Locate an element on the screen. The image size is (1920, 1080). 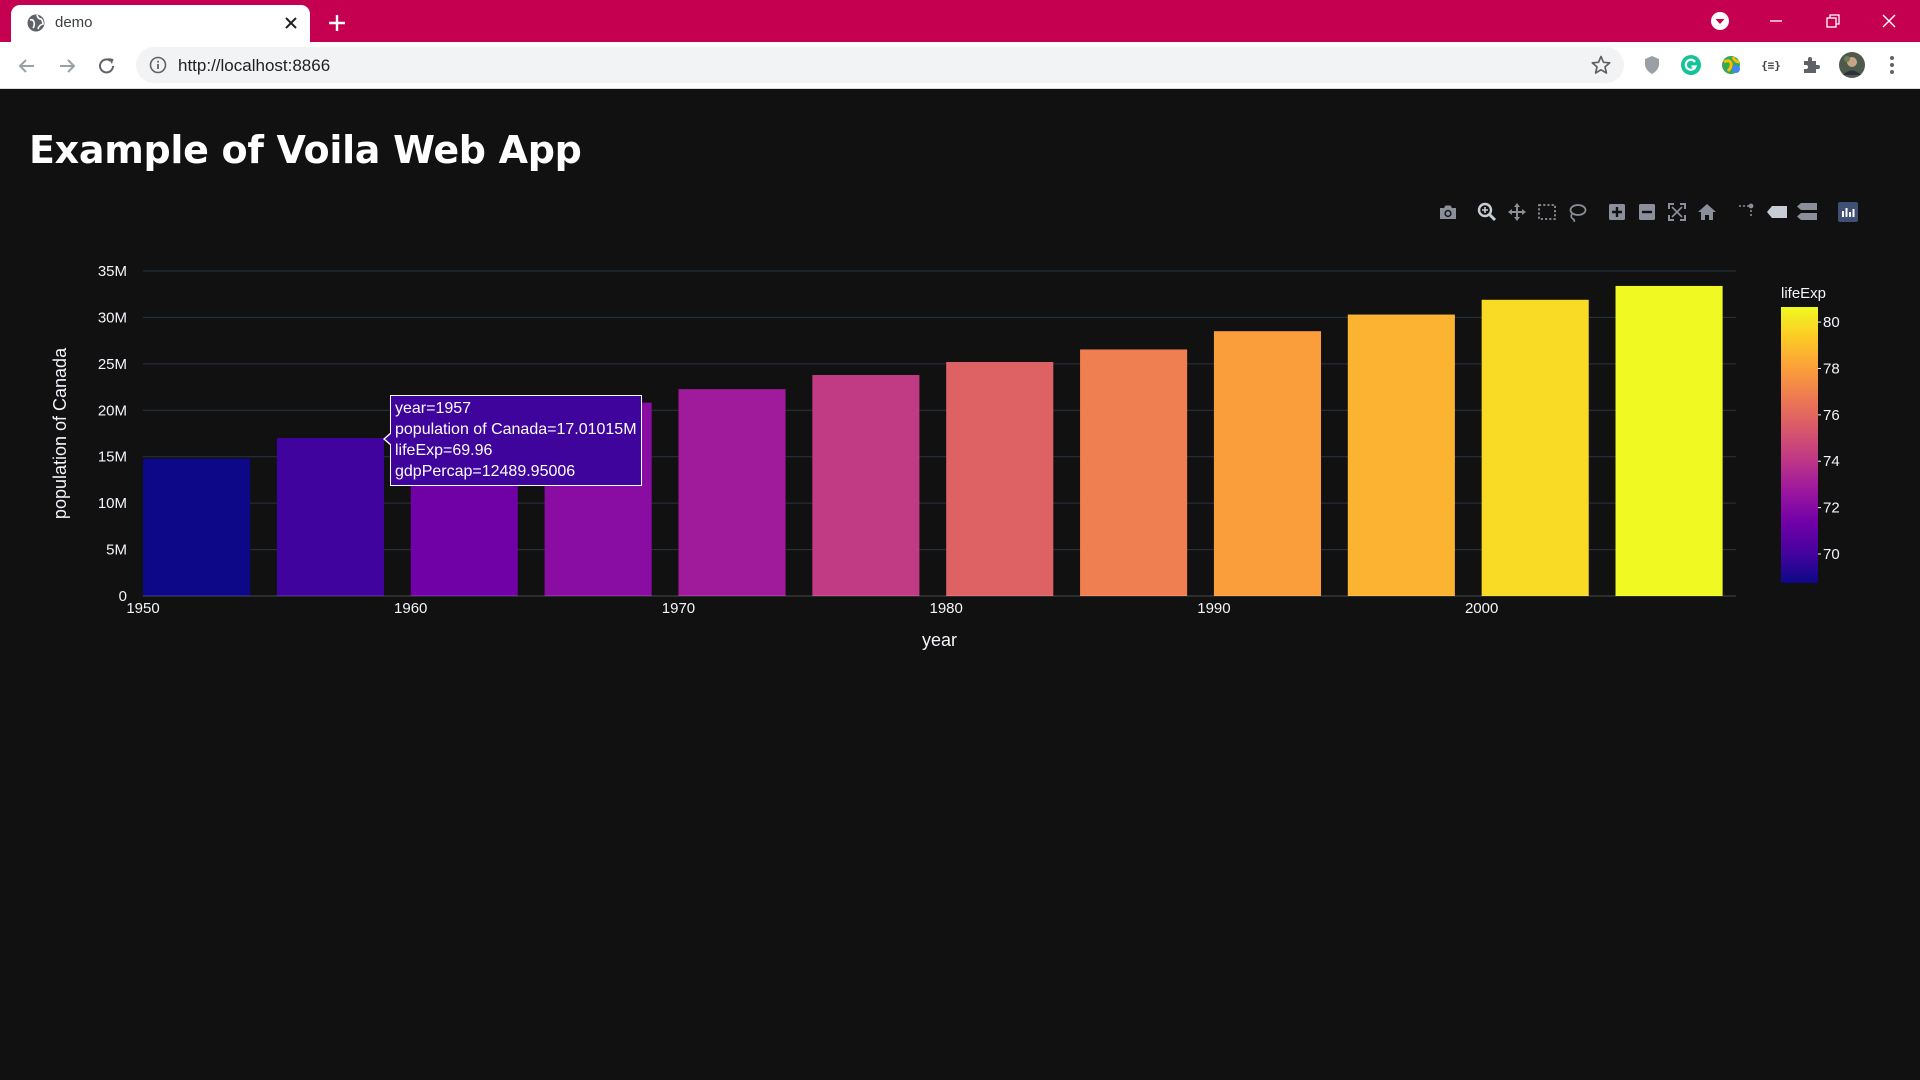
x-tick-label: 1970 is located at coordinates (678, 608).